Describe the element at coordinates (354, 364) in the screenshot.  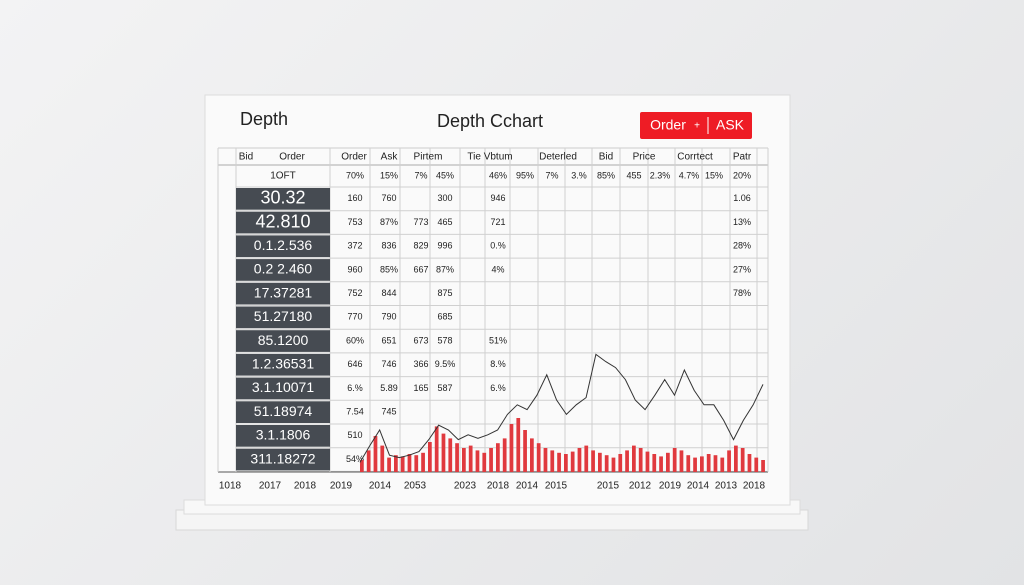
I see `cell: 646` at that location.